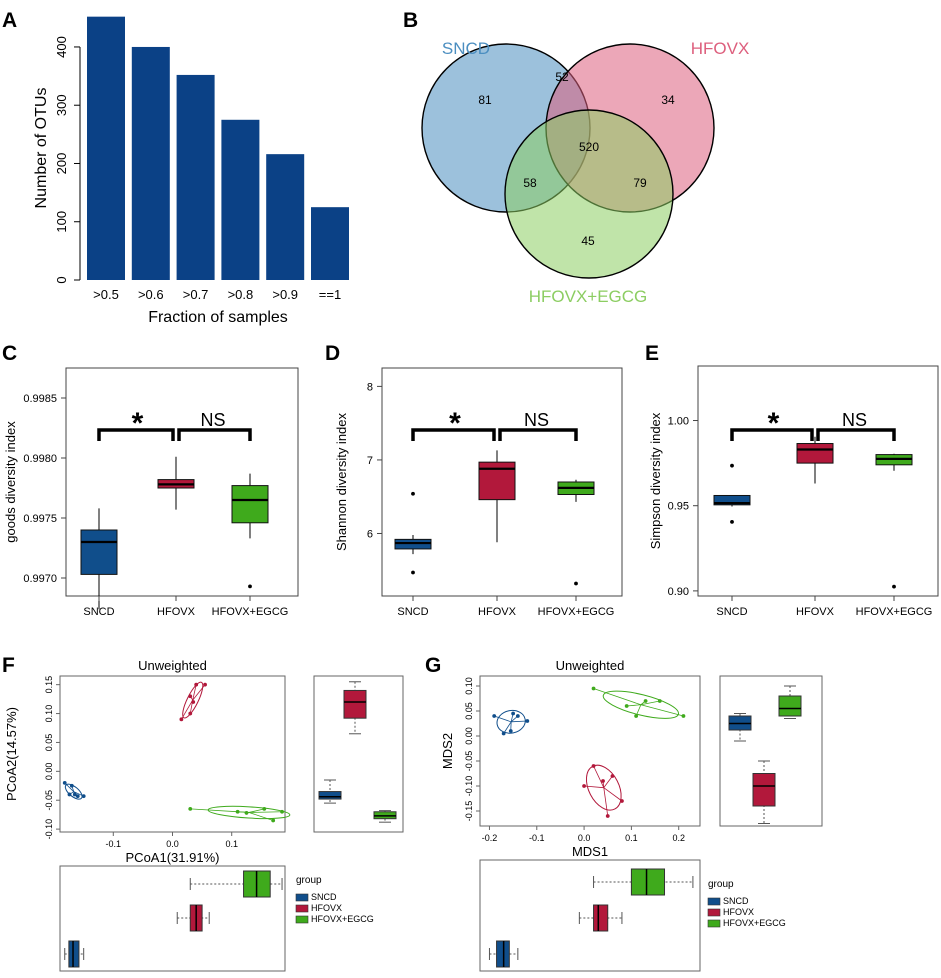  Describe the element at coordinates (538, 434) in the screenshot. I see `sig-bracket-right` at that location.